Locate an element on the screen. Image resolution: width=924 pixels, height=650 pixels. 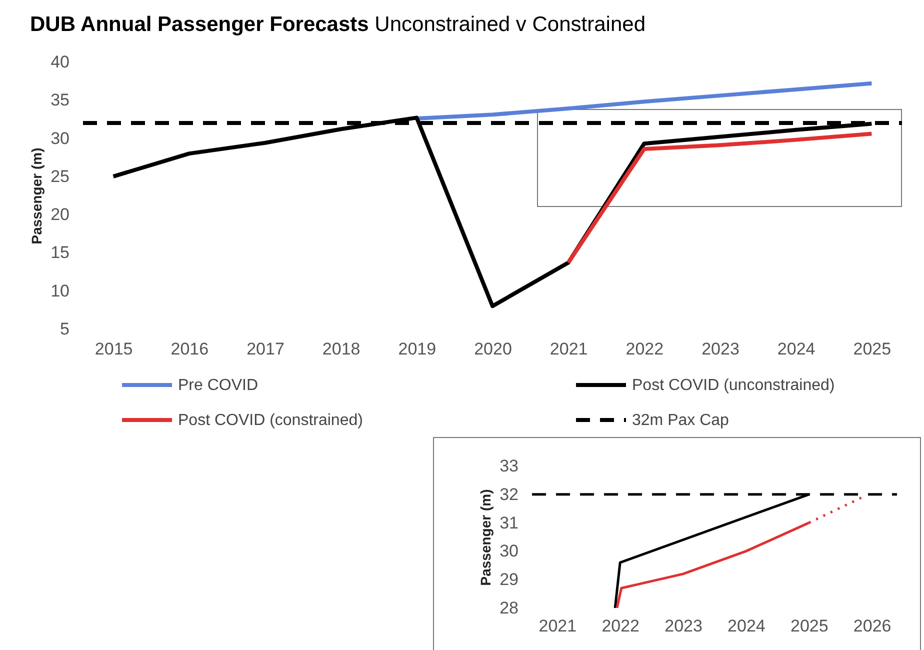
x-tick-label: 2017 is located at coordinates (265, 349).